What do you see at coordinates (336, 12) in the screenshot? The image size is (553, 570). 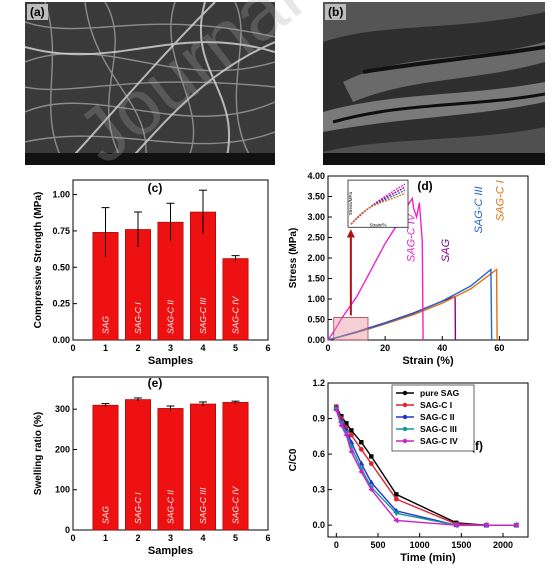 I see `panel-label-b: (b)` at bounding box center [336, 12].